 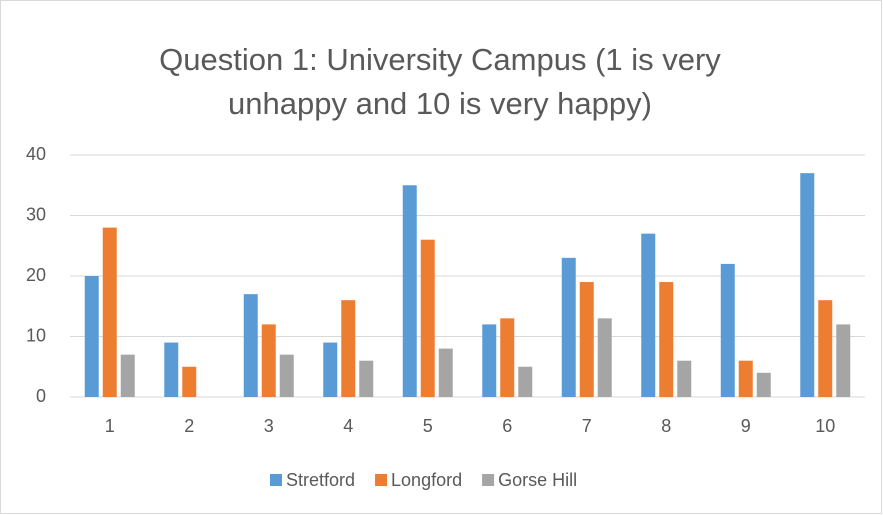 I want to click on x-tick-label: 6, so click(x=507, y=426).